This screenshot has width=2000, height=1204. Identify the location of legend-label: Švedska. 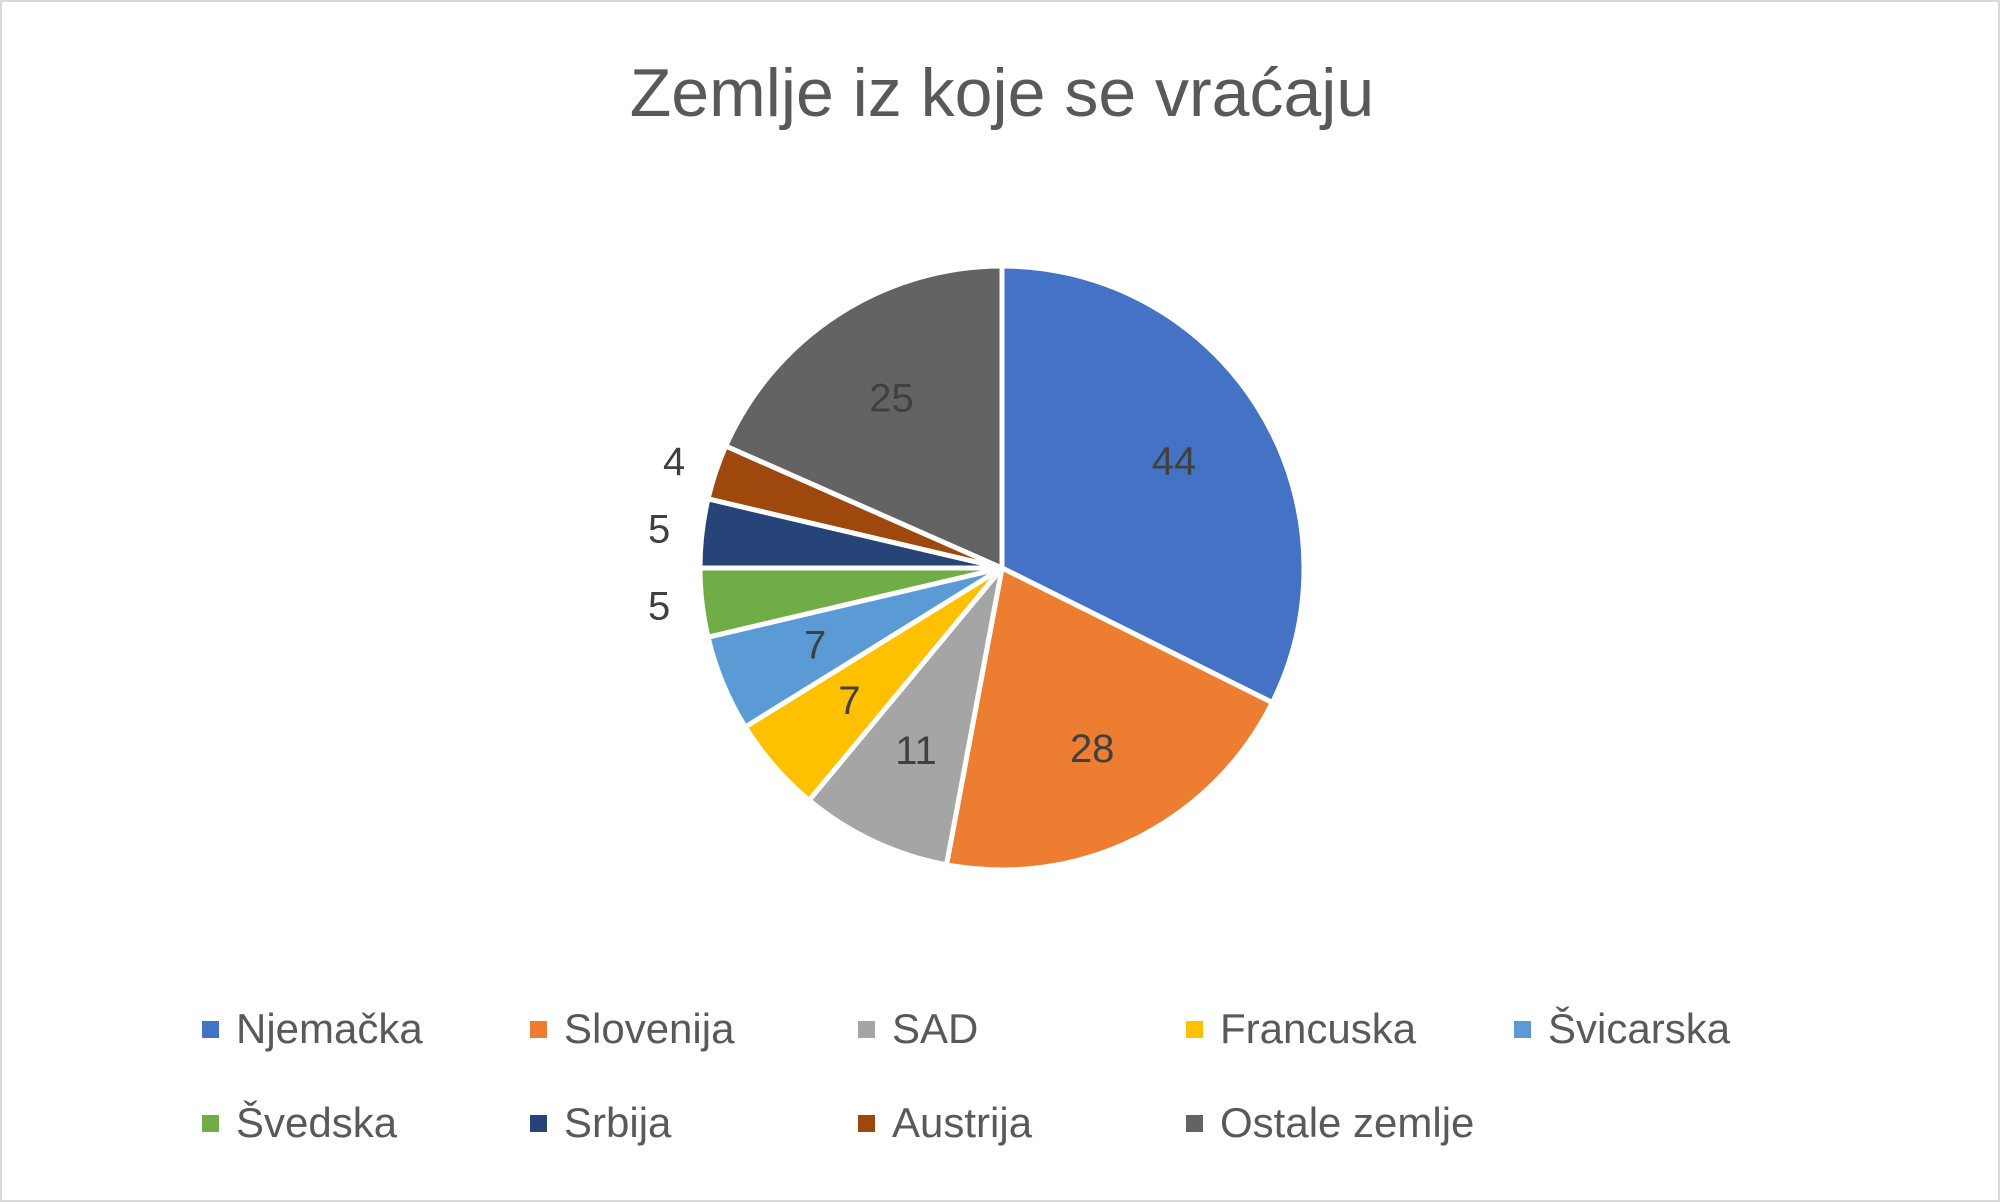
(317, 1122).